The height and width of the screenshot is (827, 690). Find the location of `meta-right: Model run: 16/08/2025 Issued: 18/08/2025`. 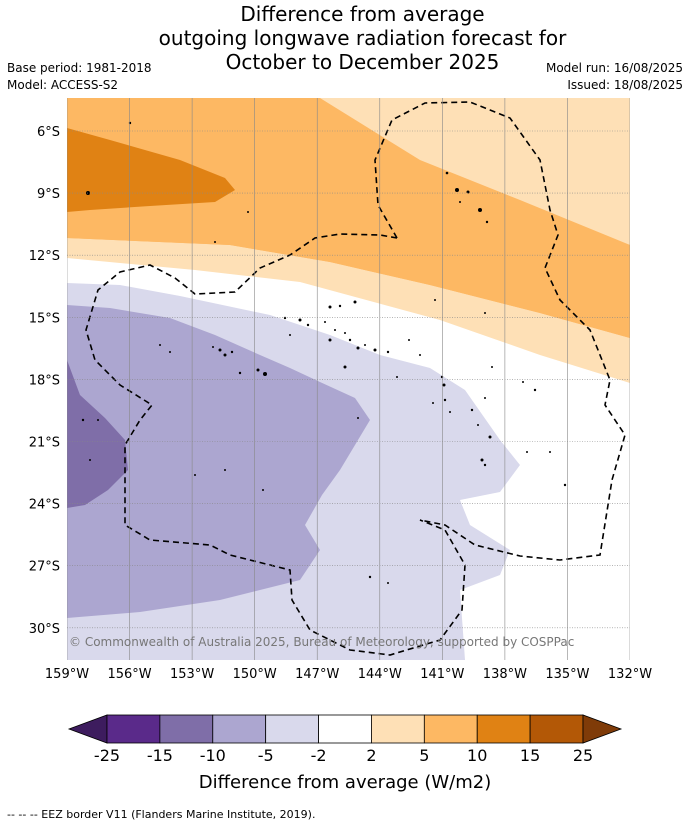

meta-right: Model run: 16/08/2025 Issued: 18/08/2025 is located at coordinates (614, 77).